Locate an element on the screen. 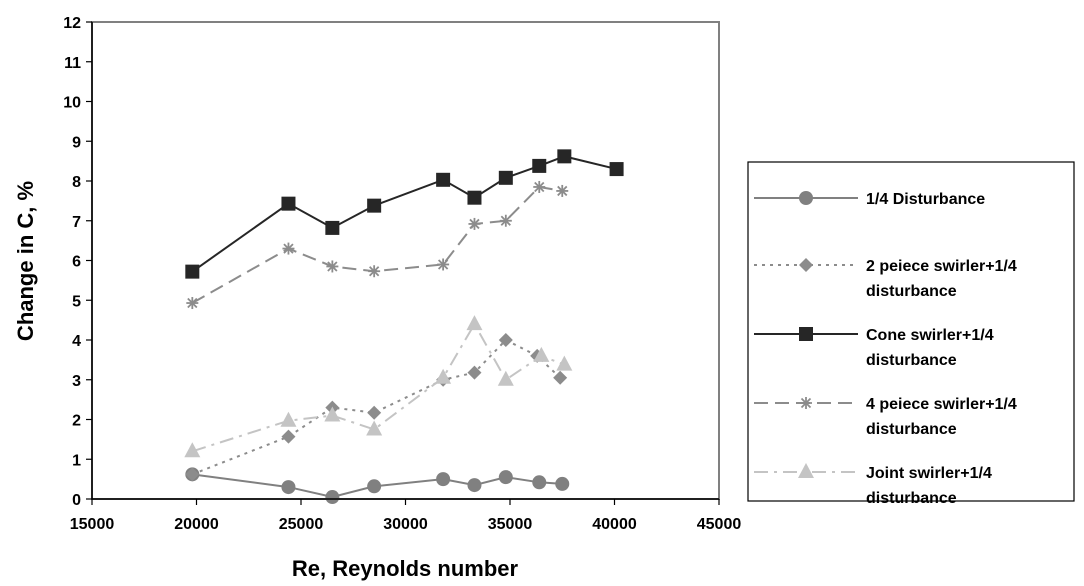 The image size is (1084, 586). y-tick-label: 11 is located at coordinates (72, 63).